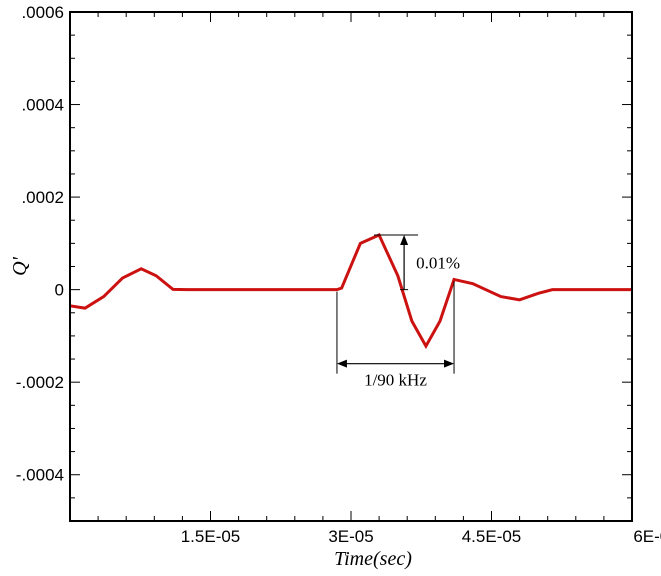 Image resolution: width=661 pixels, height=576 pixels. Describe the element at coordinates (395, 380) in the screenshot. I see `period-annotation: 1/90 kHz` at that location.